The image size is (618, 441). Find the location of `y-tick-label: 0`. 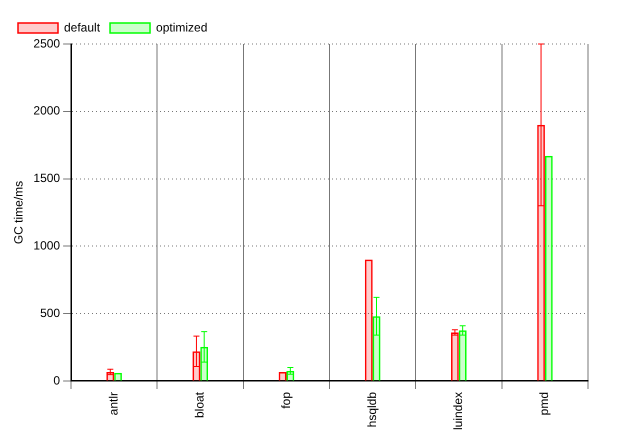

y-tick-label: 0 is located at coordinates (56, 380).